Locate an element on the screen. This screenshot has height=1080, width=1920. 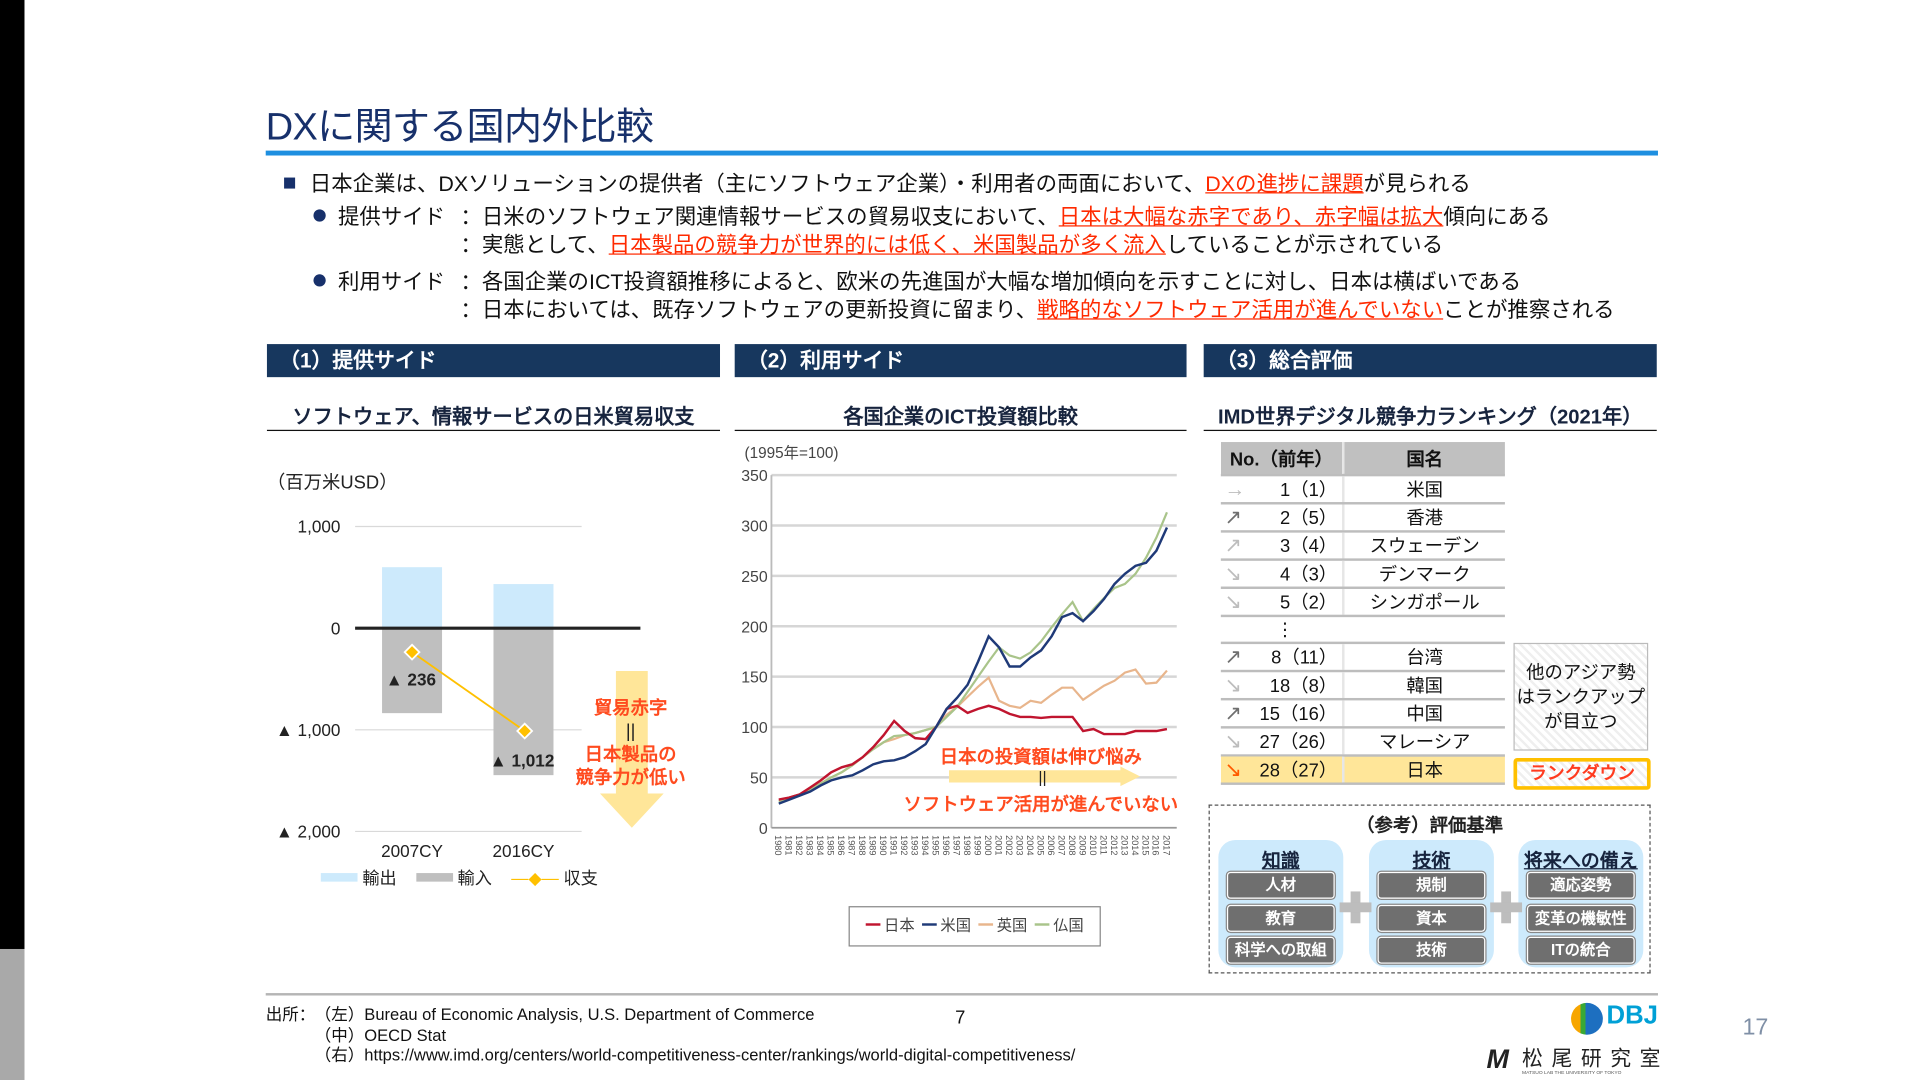
criteria-item: 適応姿勢 is located at coordinates (1580, 885).